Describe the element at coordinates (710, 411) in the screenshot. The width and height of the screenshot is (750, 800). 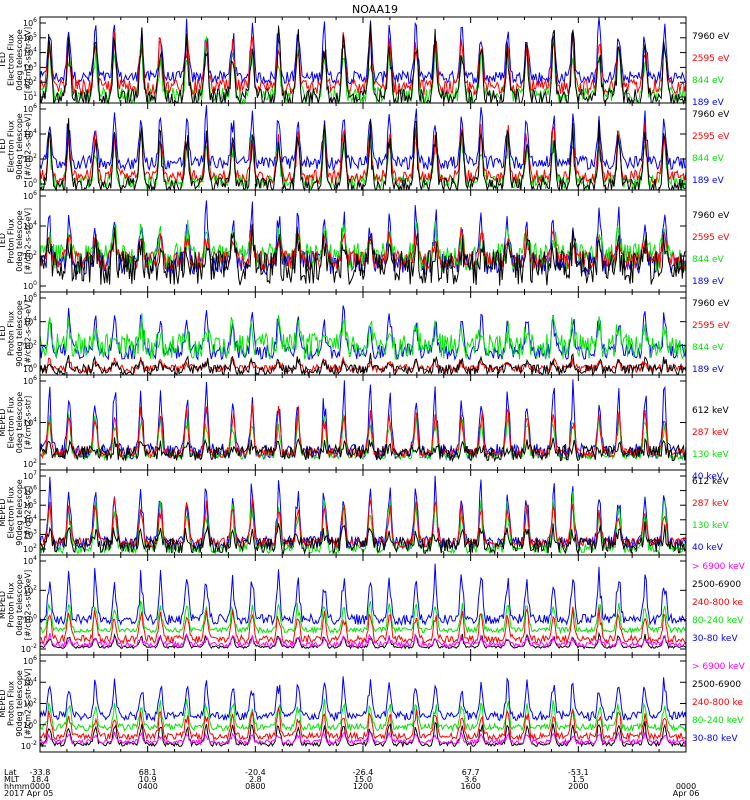
I see `legend-entry: 612 keV` at that location.